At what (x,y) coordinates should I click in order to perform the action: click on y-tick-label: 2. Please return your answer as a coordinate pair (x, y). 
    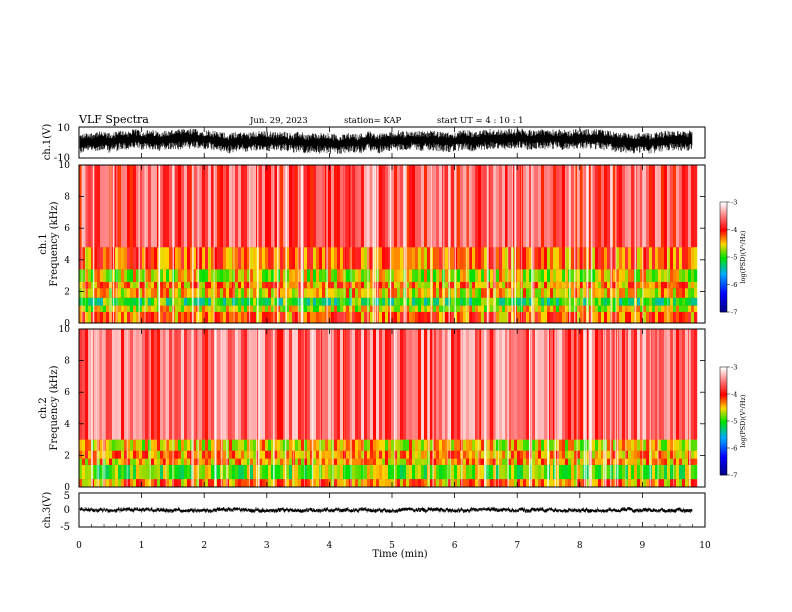
    Looking at the image, I should click on (67, 292).